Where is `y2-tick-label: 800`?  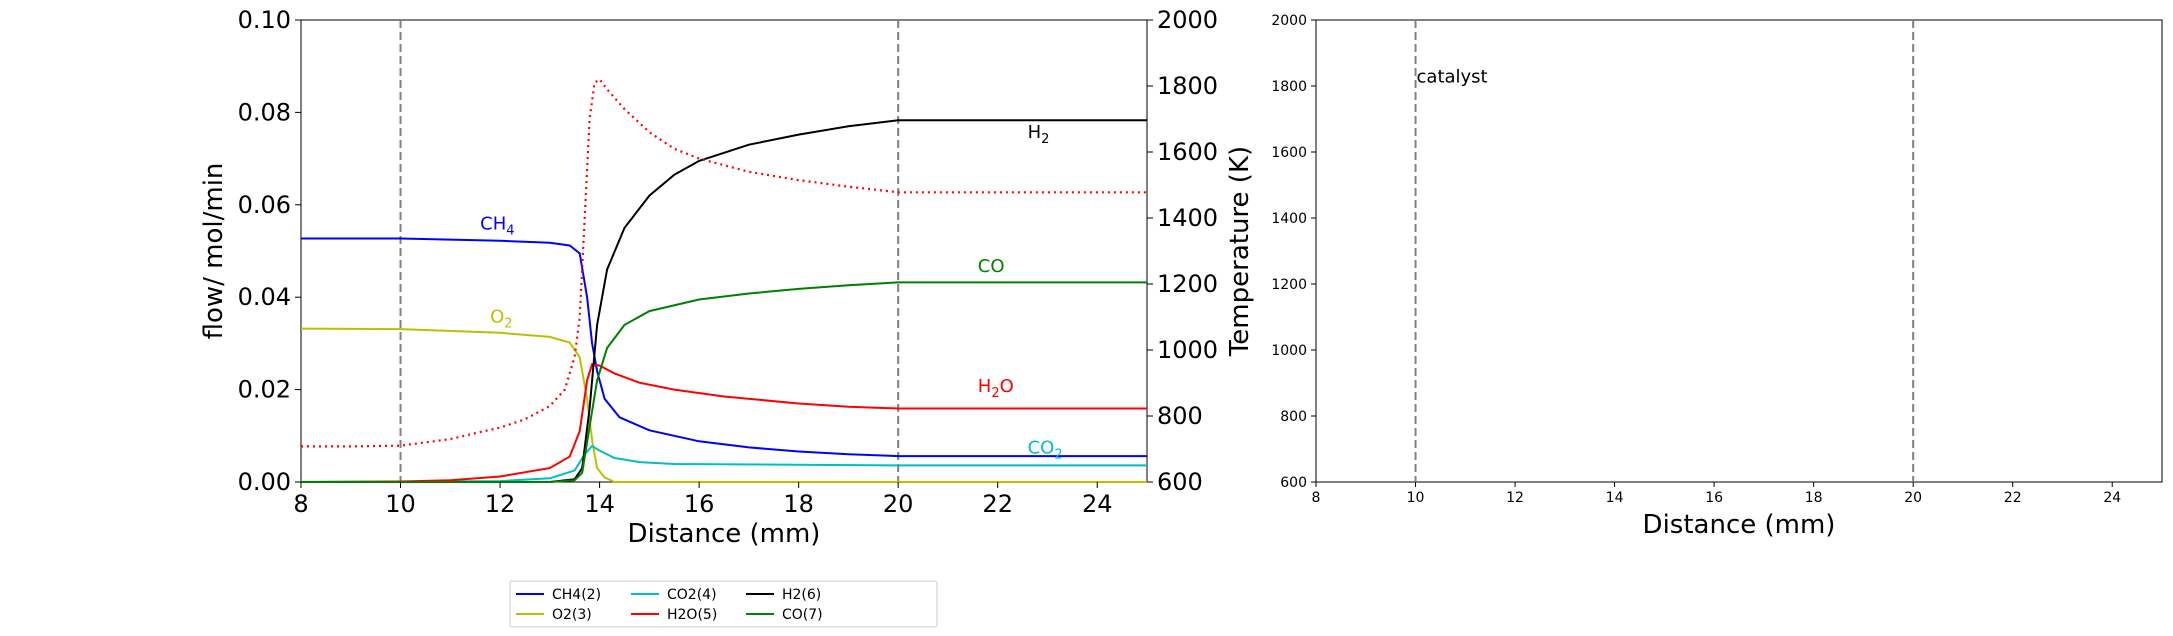
y2-tick-label: 800 is located at coordinates (1180, 416).